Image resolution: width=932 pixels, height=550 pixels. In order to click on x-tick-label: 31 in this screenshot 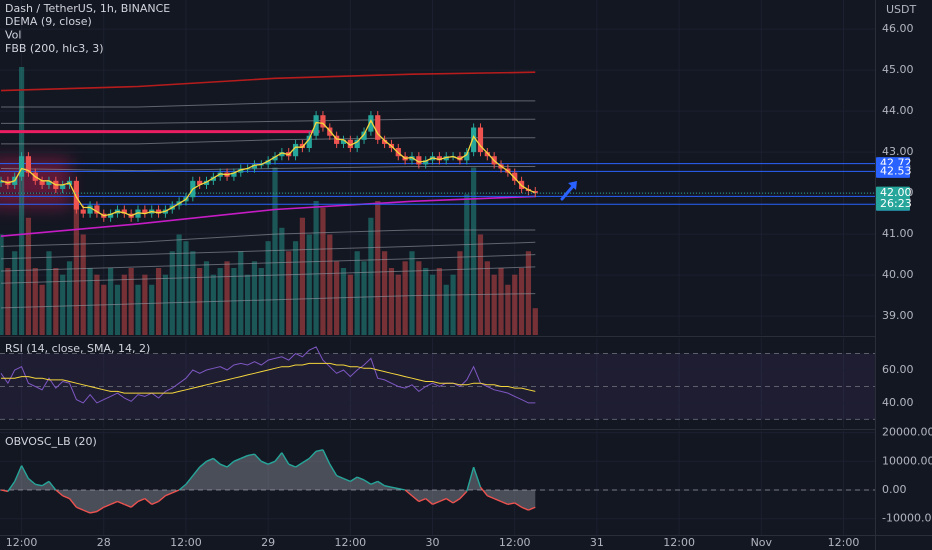, I will do `click(597, 542)`.